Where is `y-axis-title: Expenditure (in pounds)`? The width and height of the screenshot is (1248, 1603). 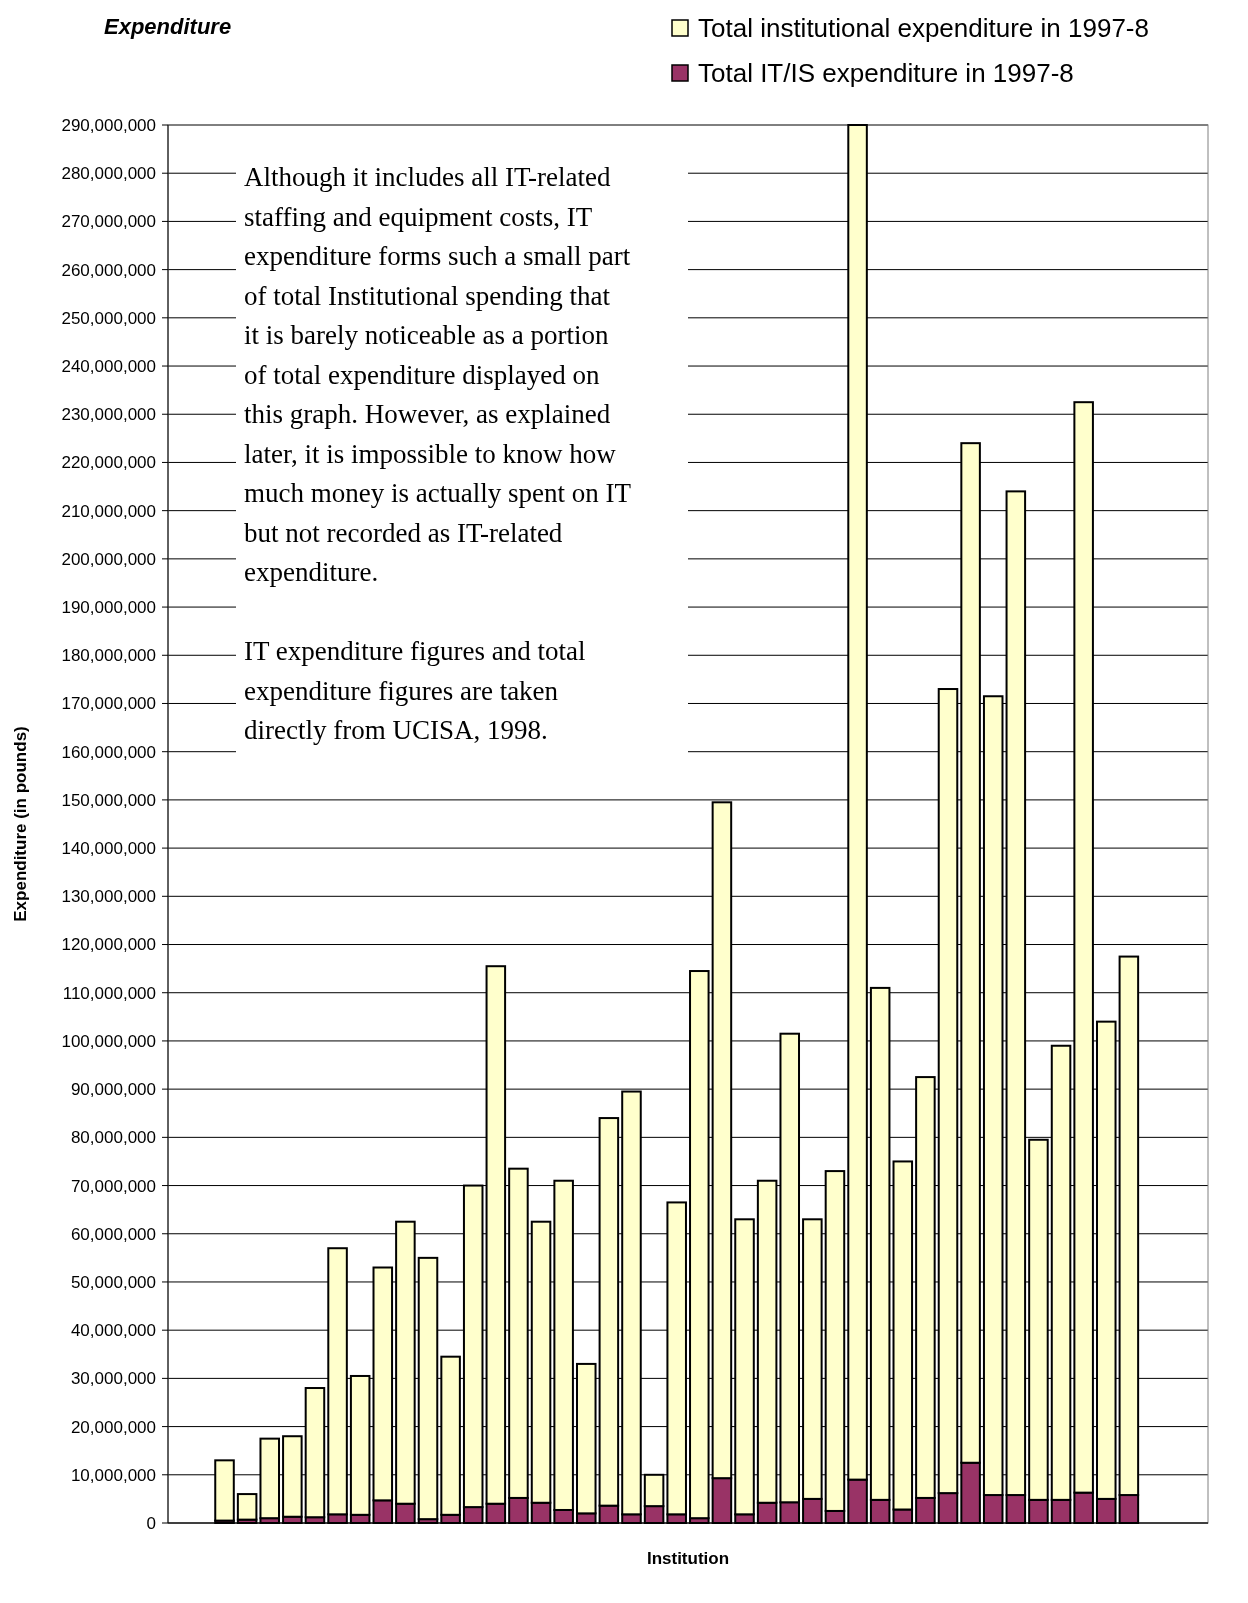
y-axis-title: Expenditure (in pounds) is located at coordinates (20, 824).